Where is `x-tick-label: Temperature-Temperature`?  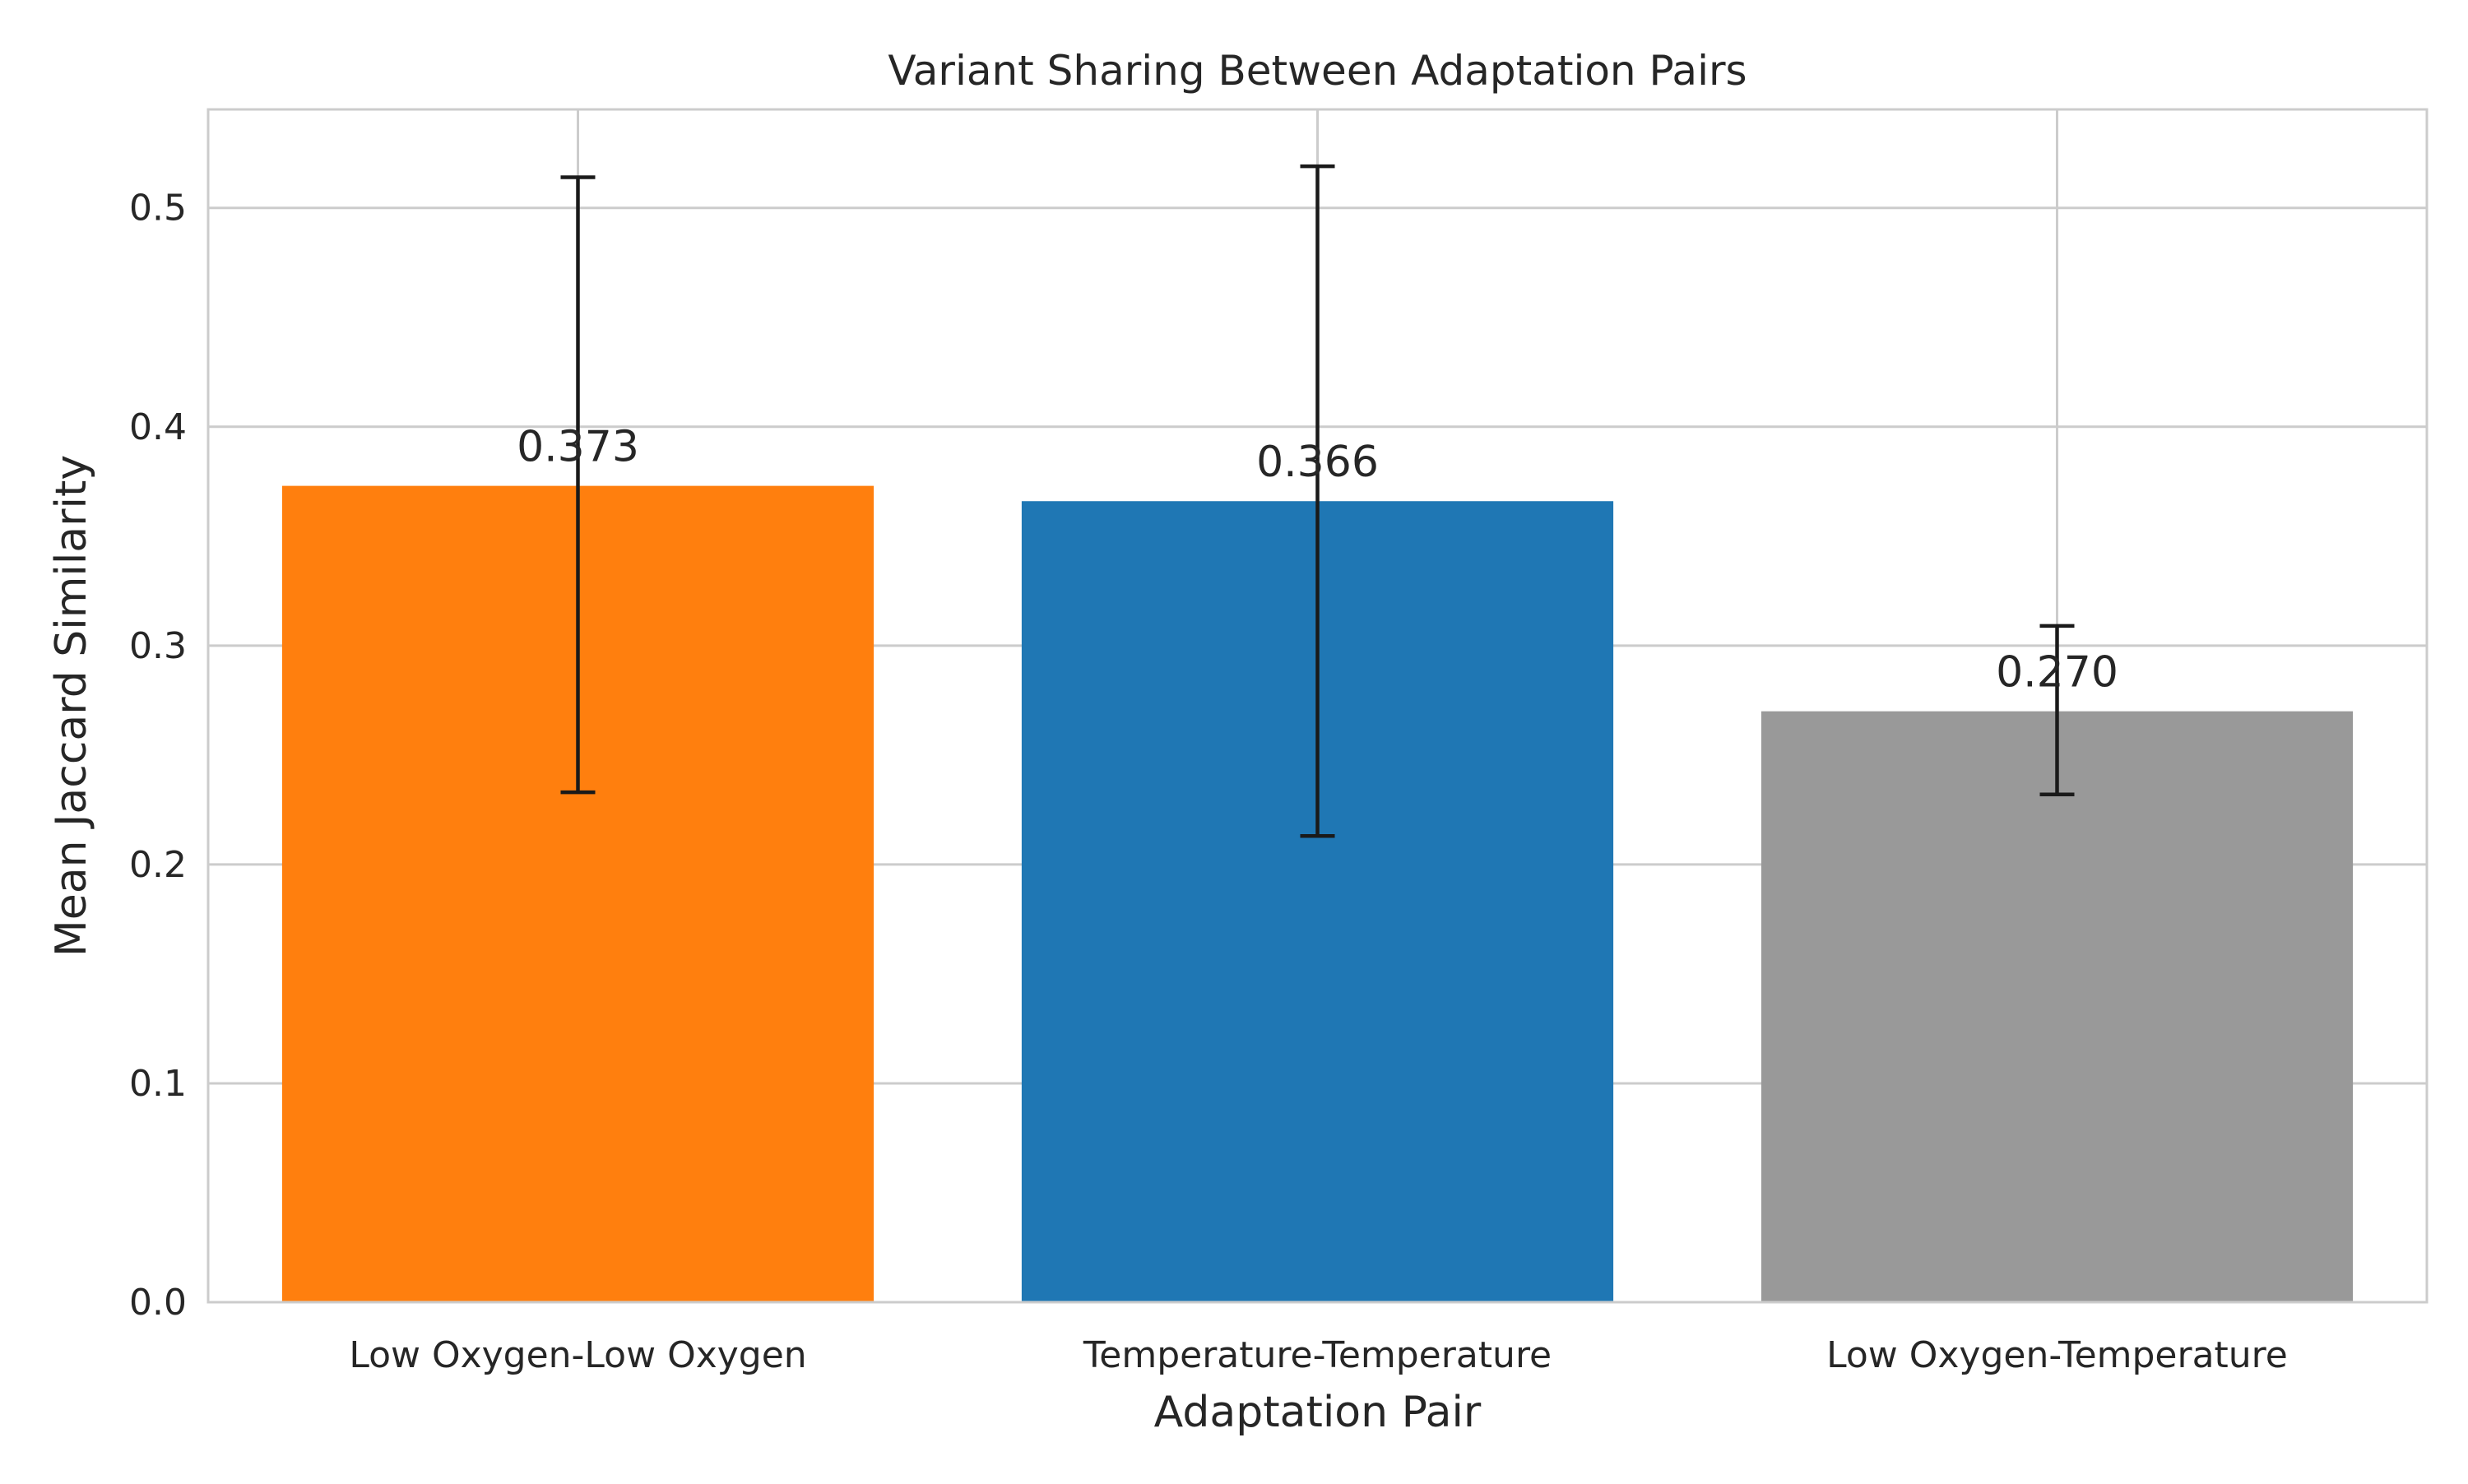
x-tick-label: Temperature-Temperature is located at coordinates (1317, 1355).